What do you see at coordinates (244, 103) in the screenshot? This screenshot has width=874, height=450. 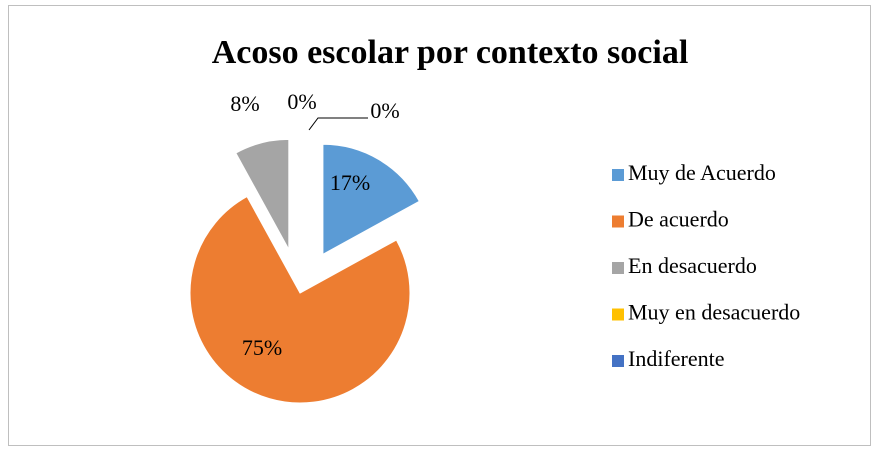 I see `data-label: 8%` at bounding box center [244, 103].